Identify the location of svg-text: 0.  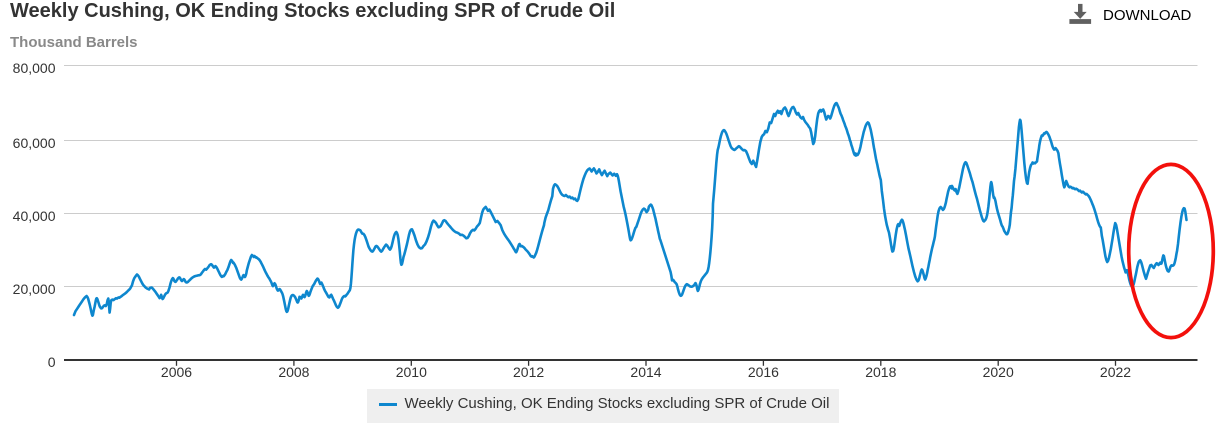
(52, 362).